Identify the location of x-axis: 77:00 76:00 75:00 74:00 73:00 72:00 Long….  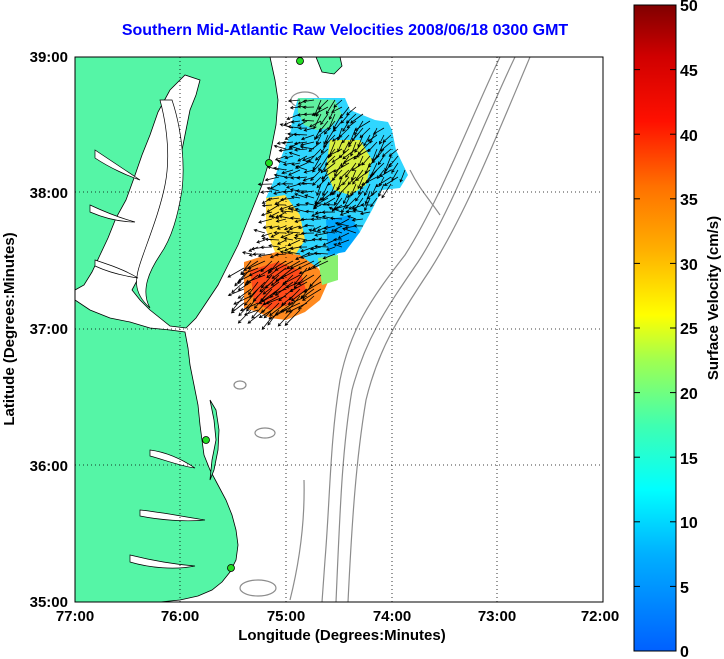
(337, 626).